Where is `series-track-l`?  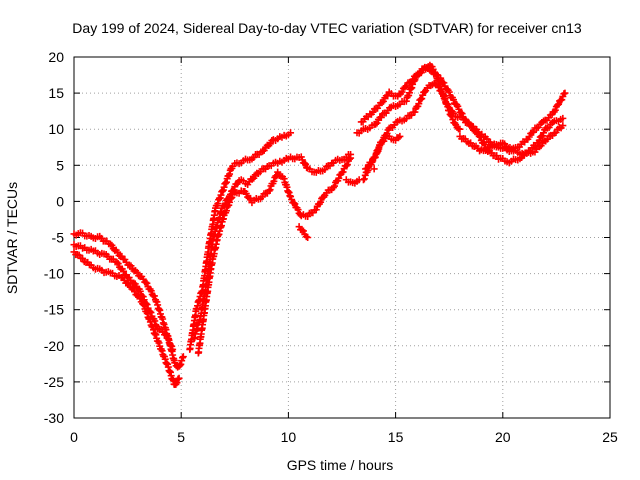
series-track-l is located at coordinates (462, 114).